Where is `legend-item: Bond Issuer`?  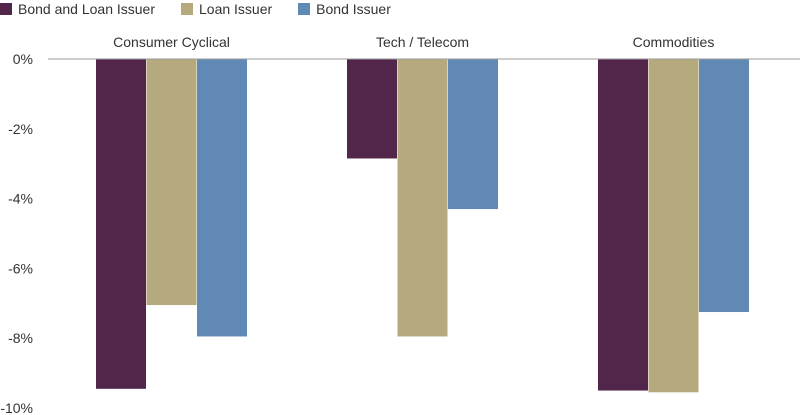
legend-item: Bond Issuer is located at coordinates (344, 9).